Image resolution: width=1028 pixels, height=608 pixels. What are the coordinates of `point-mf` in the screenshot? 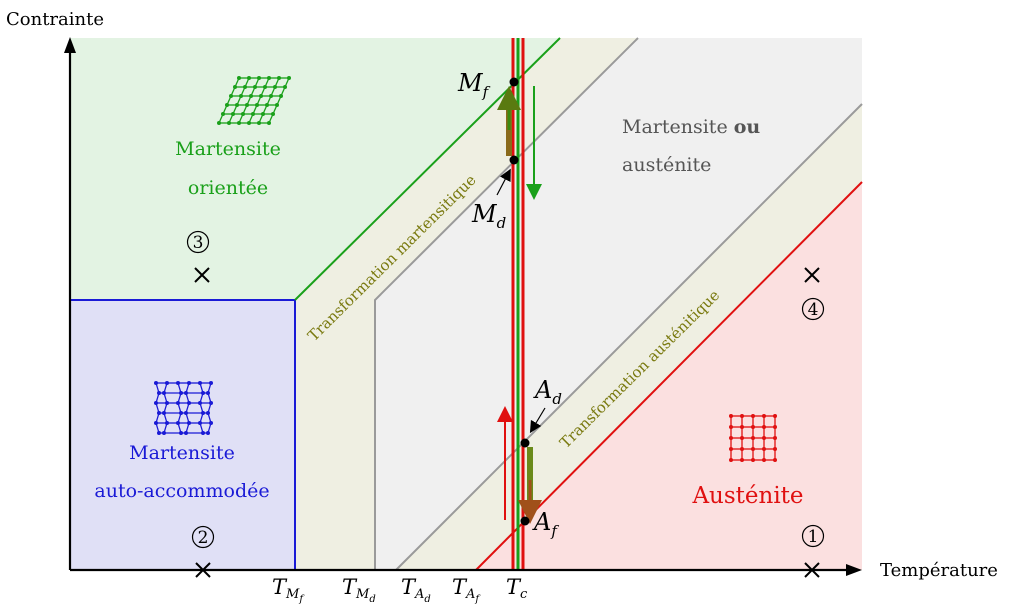 It's located at (514, 82).